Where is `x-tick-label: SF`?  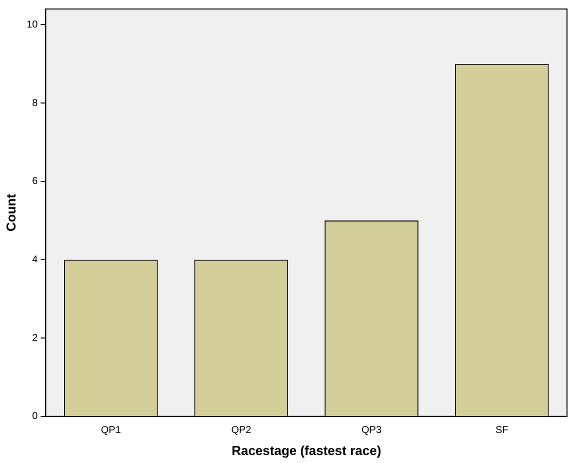 x-tick-label: SF is located at coordinates (501, 430).